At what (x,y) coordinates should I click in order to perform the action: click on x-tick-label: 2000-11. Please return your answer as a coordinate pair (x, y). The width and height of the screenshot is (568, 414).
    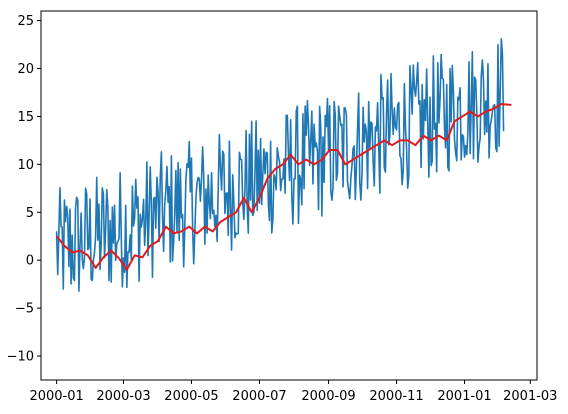
    Looking at the image, I should click on (396, 396).